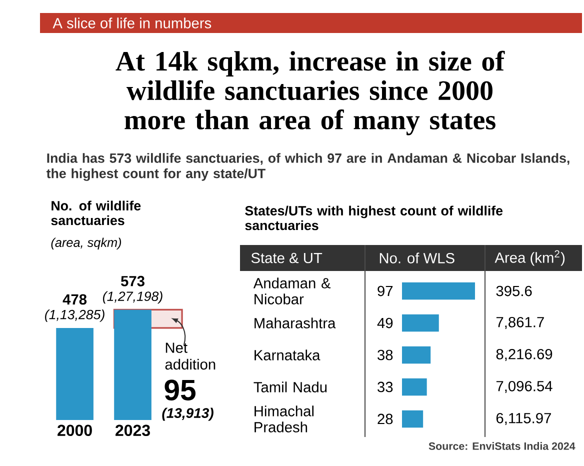 The width and height of the screenshot is (584, 466). What do you see at coordinates (523, 419) in the screenshot?
I see `text: 6,115.97` at bounding box center [523, 419].